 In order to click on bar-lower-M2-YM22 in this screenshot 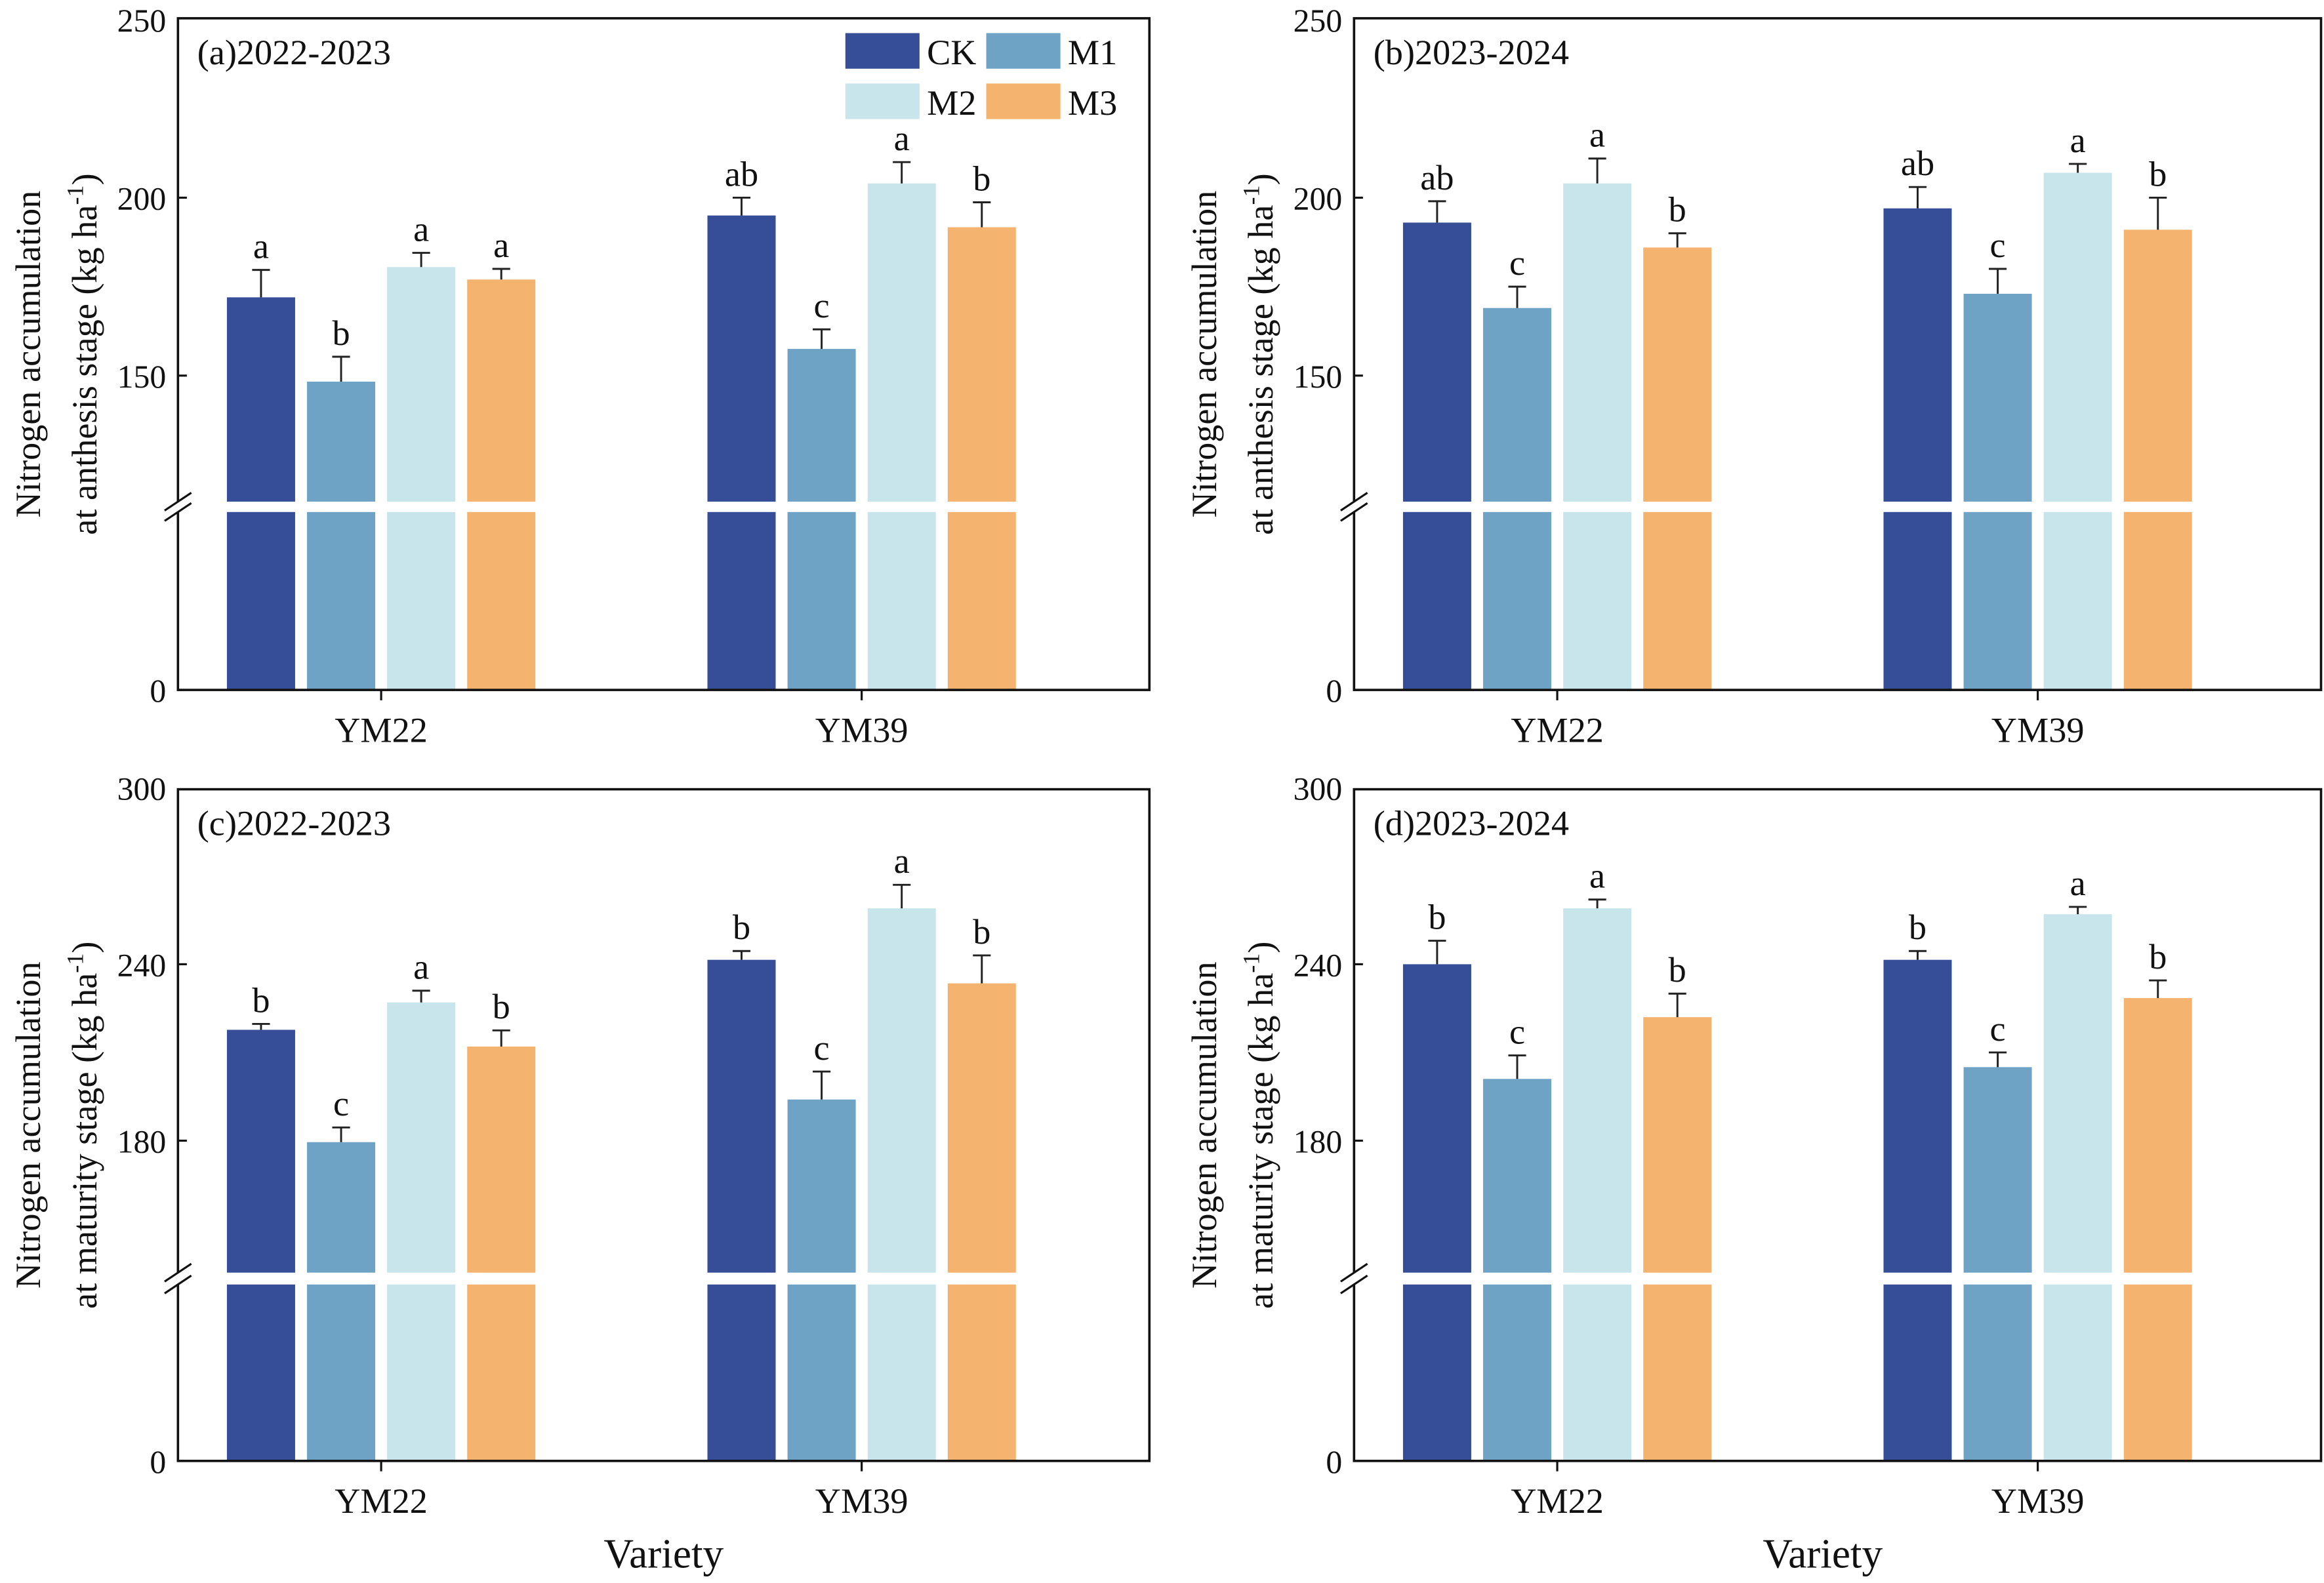, I will do `click(422, 1372)`.